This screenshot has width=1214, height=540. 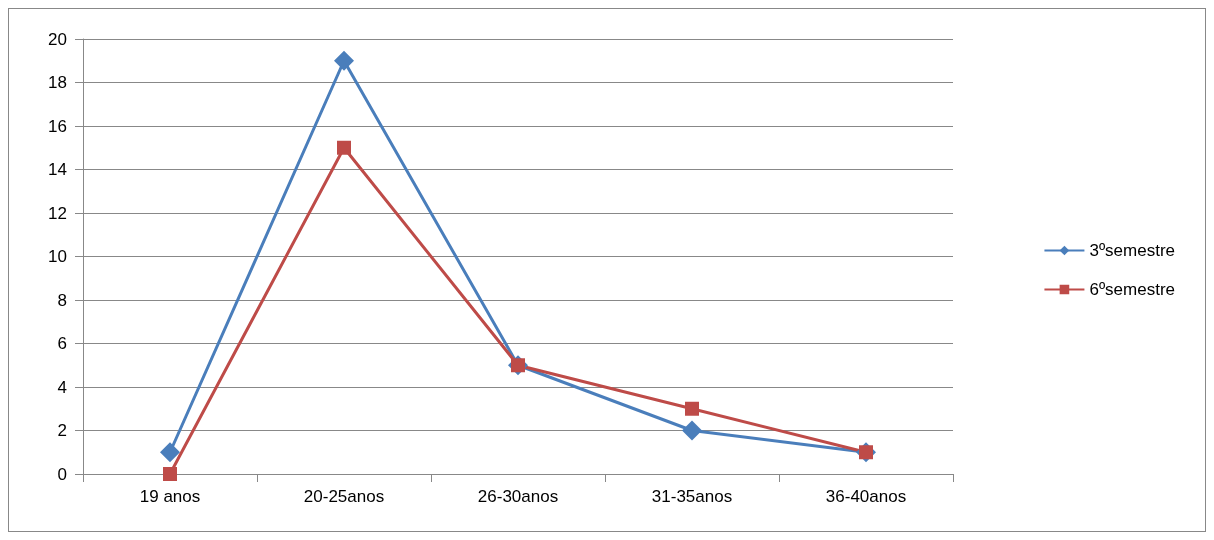 What do you see at coordinates (170, 496) in the screenshot?
I see `x-tick-label: 19 anos` at bounding box center [170, 496].